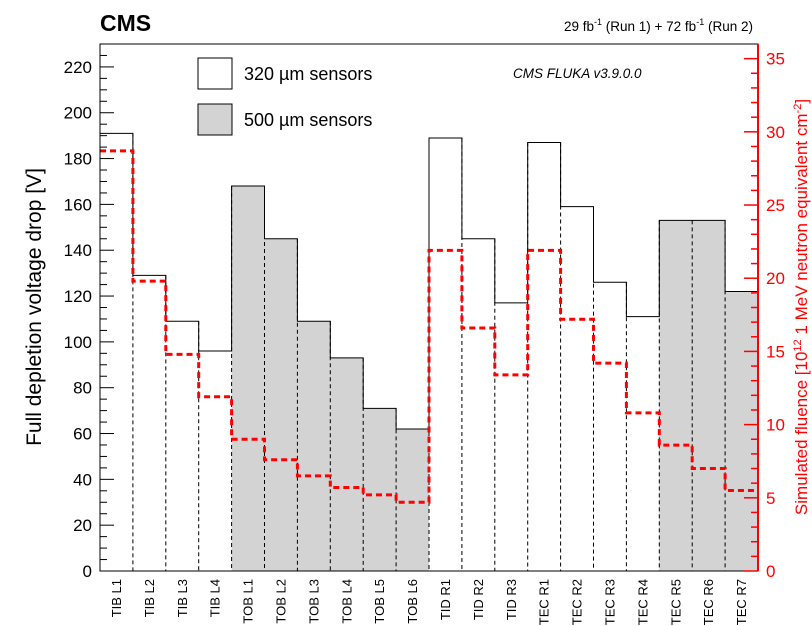 The image size is (812, 626). What do you see at coordinates (149, 598) in the screenshot?
I see `x-tick-label-1: TIB L2` at bounding box center [149, 598].